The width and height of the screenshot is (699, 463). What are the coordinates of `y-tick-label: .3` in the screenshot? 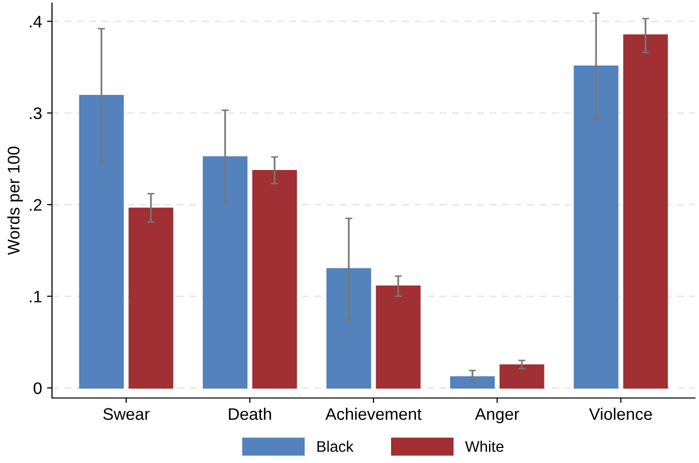 It's located at (36, 113).